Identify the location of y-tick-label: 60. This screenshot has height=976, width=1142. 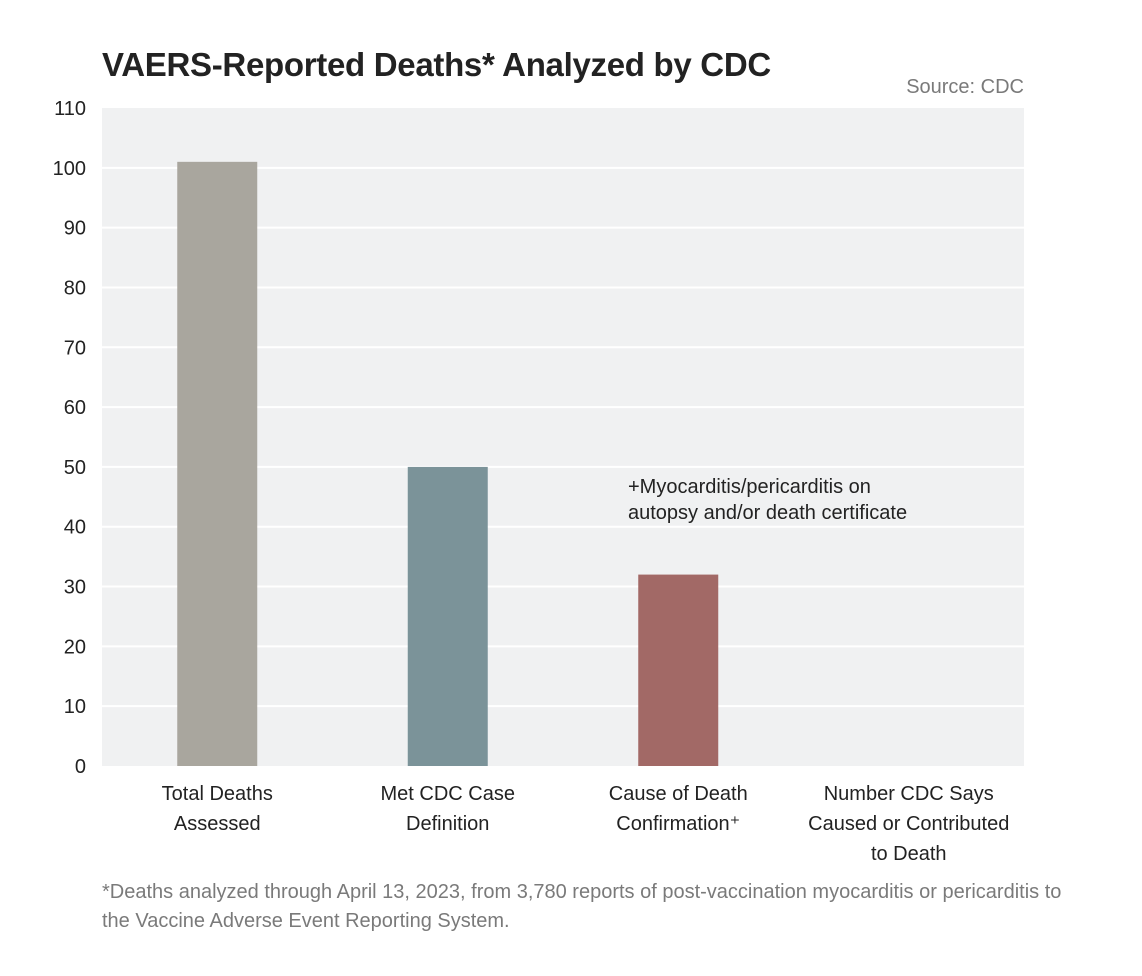
(75, 408).